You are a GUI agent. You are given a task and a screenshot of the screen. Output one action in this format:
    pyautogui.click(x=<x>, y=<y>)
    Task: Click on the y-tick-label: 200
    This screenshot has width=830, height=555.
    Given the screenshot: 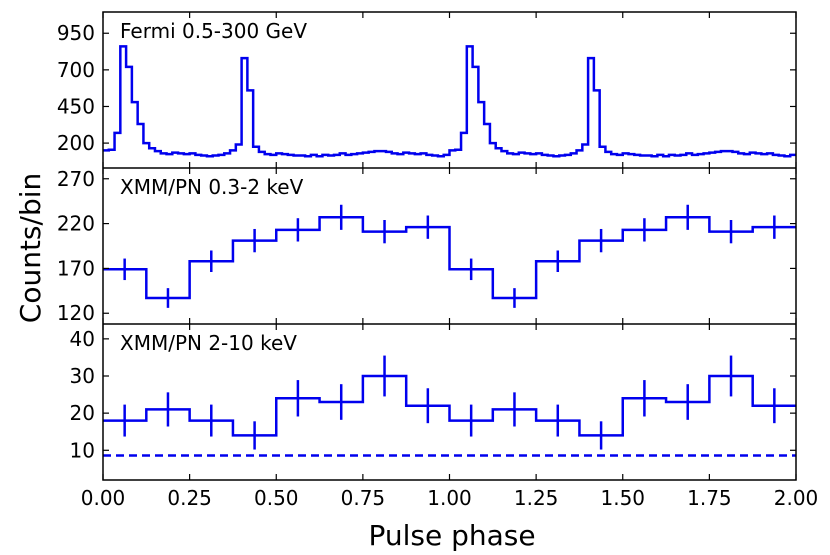 What is the action you would take?
    pyautogui.click(x=76, y=143)
    